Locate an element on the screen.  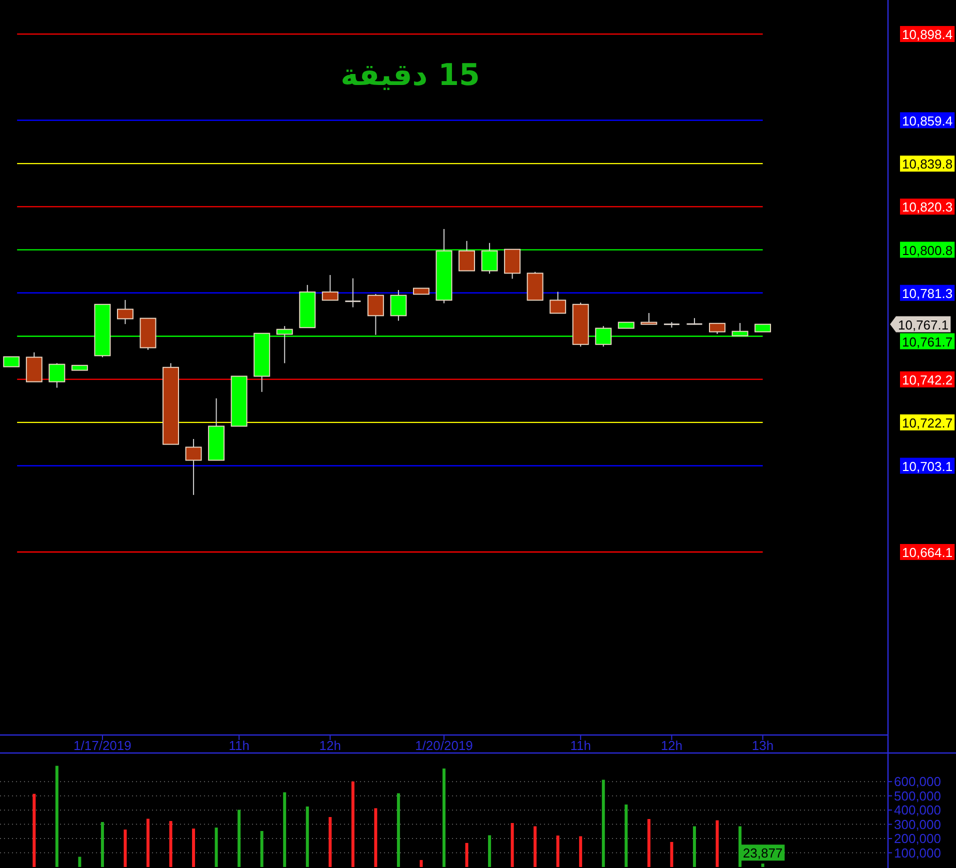
x-tick-label: 1/17/2019 is located at coordinates (103, 745).